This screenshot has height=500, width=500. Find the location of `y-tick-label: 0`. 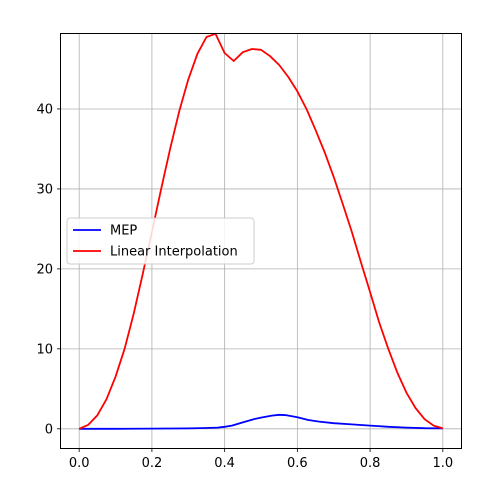

y-tick-label: 0 is located at coordinates (49, 429).